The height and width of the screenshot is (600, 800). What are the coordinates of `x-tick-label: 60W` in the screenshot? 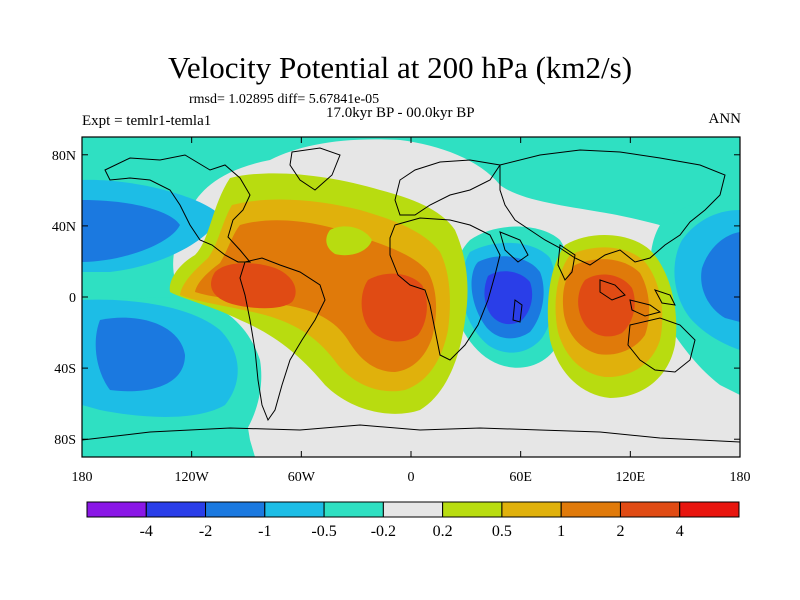 It's located at (302, 477).